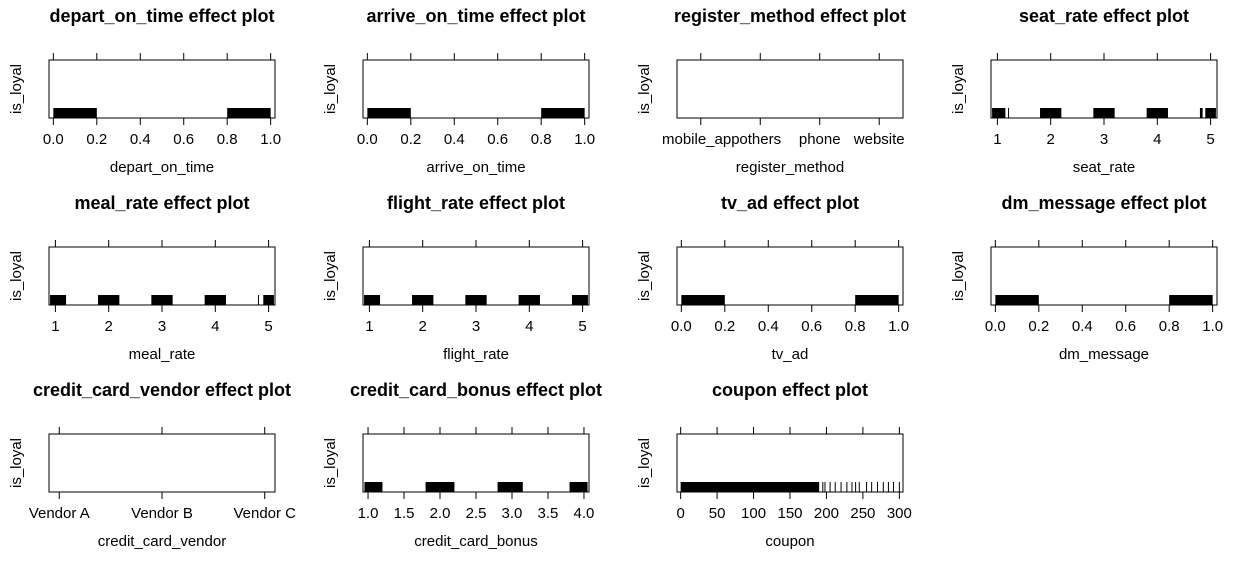 Image resolution: width=1256 pixels, height=562 pixels. What do you see at coordinates (548, 513) in the screenshot?
I see `x-tick-label: 3.5` at bounding box center [548, 513].